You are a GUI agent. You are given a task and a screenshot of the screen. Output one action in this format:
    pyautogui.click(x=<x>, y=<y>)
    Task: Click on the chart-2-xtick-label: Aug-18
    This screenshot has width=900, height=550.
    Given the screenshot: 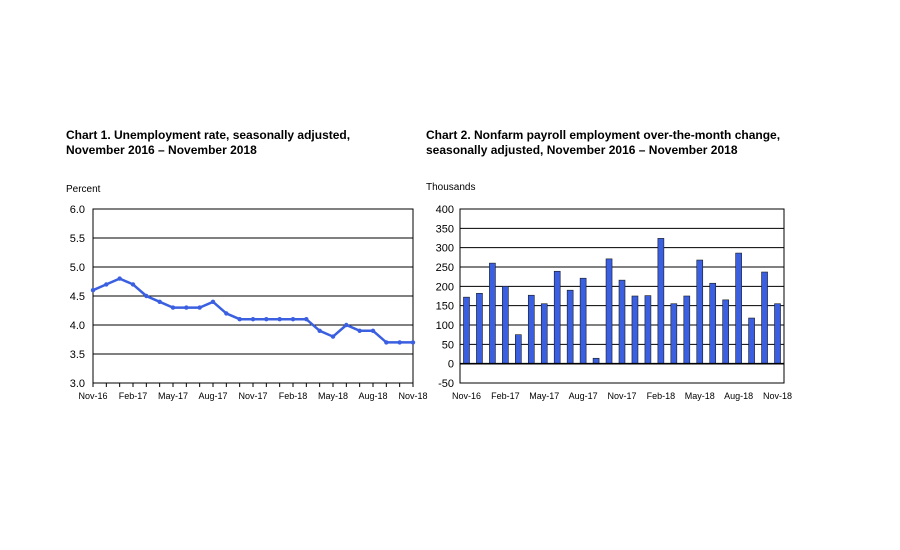 What is the action you would take?
    pyautogui.click(x=738, y=396)
    